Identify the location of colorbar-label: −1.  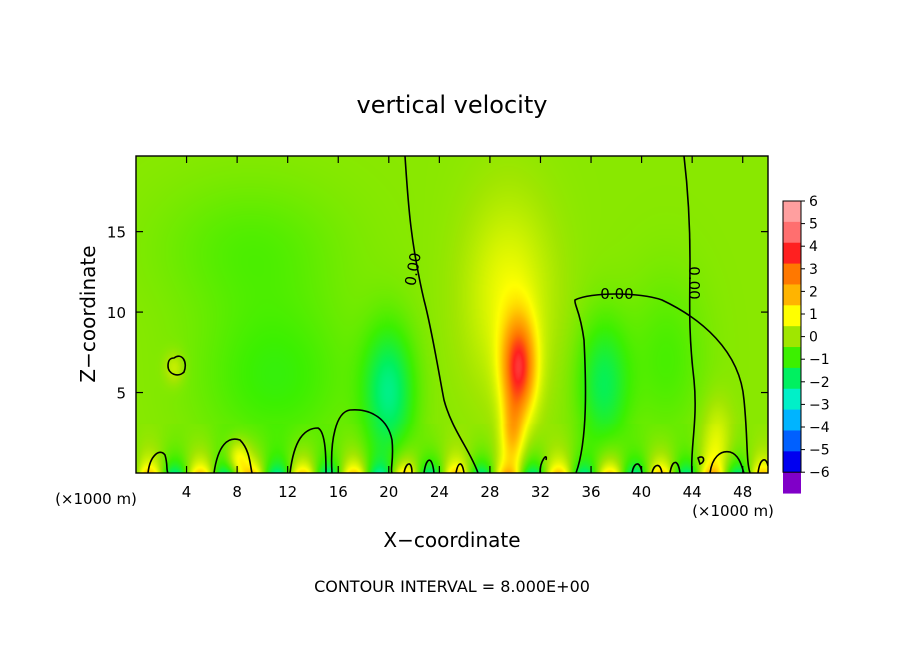
(819, 360).